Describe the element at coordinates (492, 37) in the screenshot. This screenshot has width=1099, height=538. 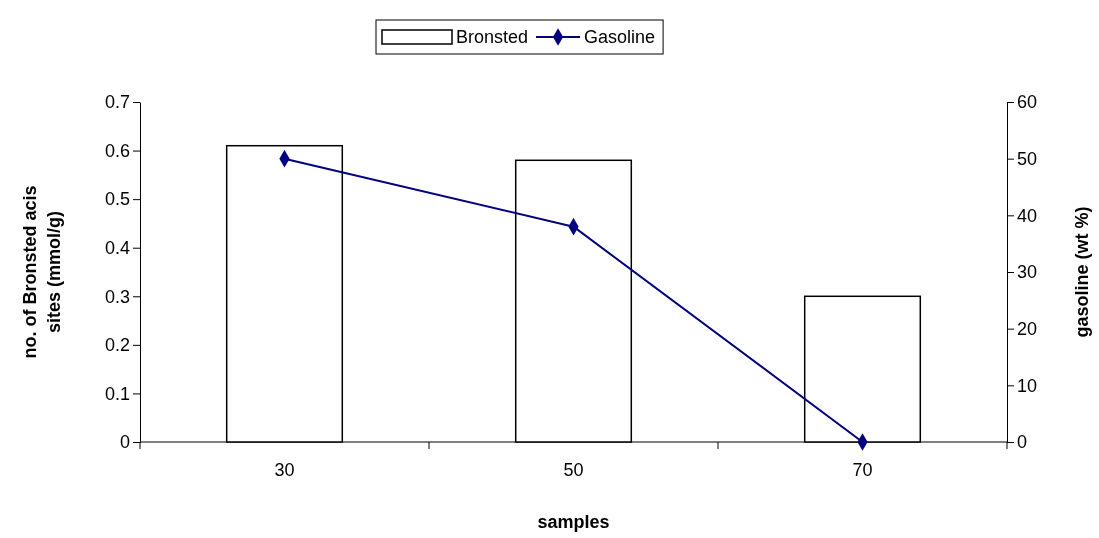
I see `legend-label: Bronsted` at that location.